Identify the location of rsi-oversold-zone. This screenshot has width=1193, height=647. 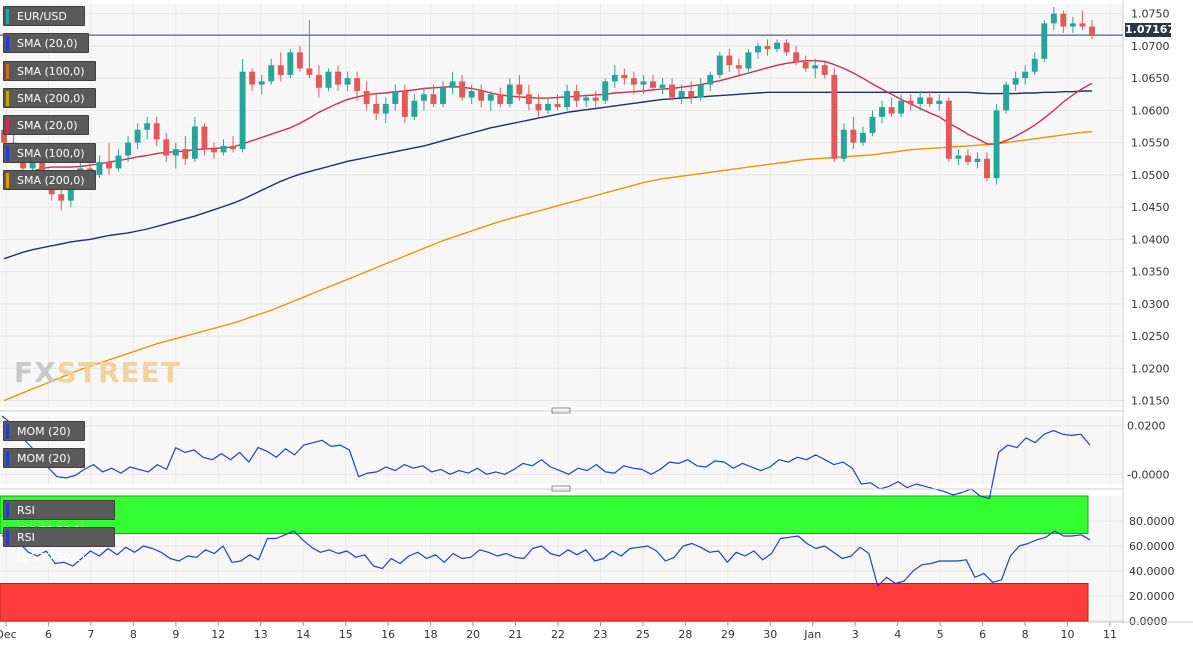
(544, 602).